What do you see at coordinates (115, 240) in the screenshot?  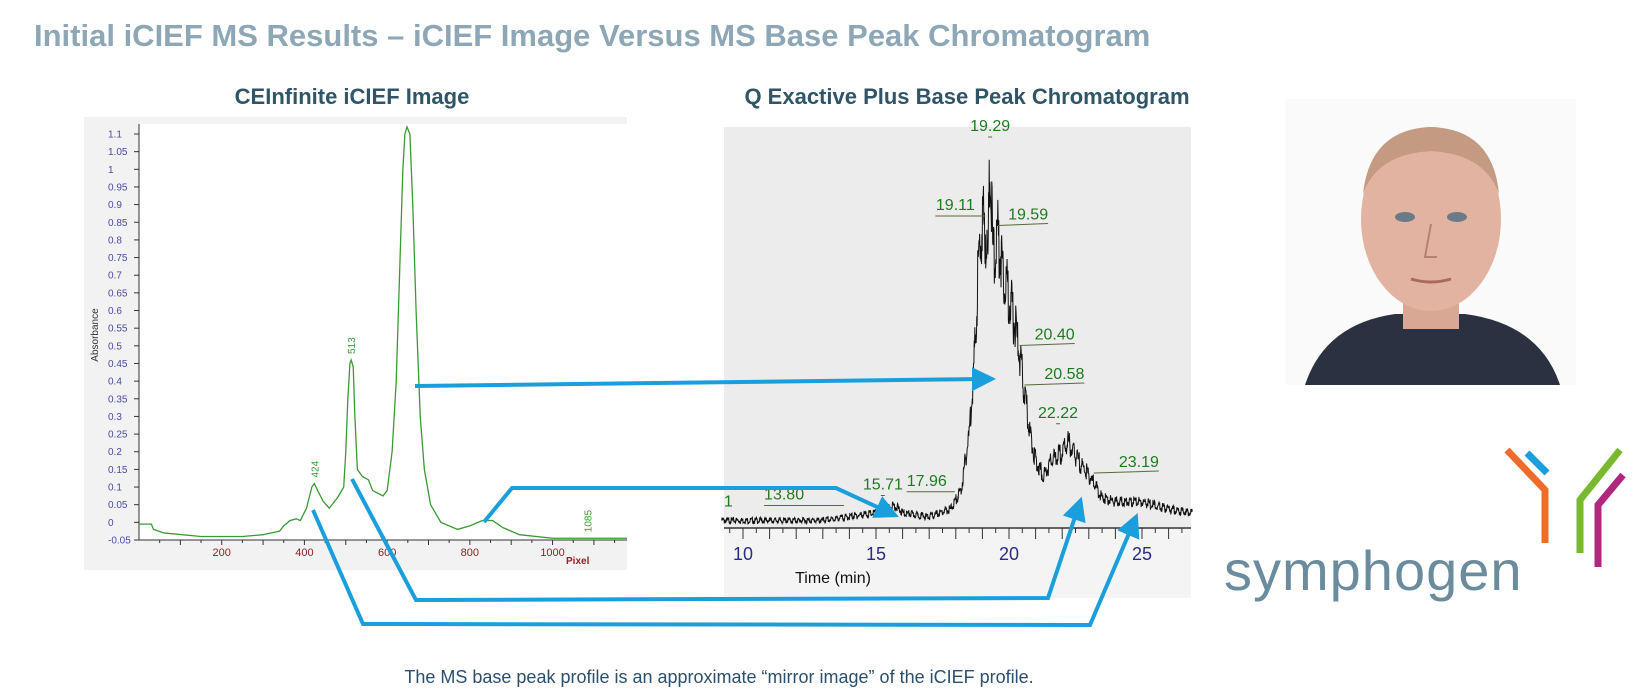 I see `left-y-tick-label: 0.8` at bounding box center [115, 240].